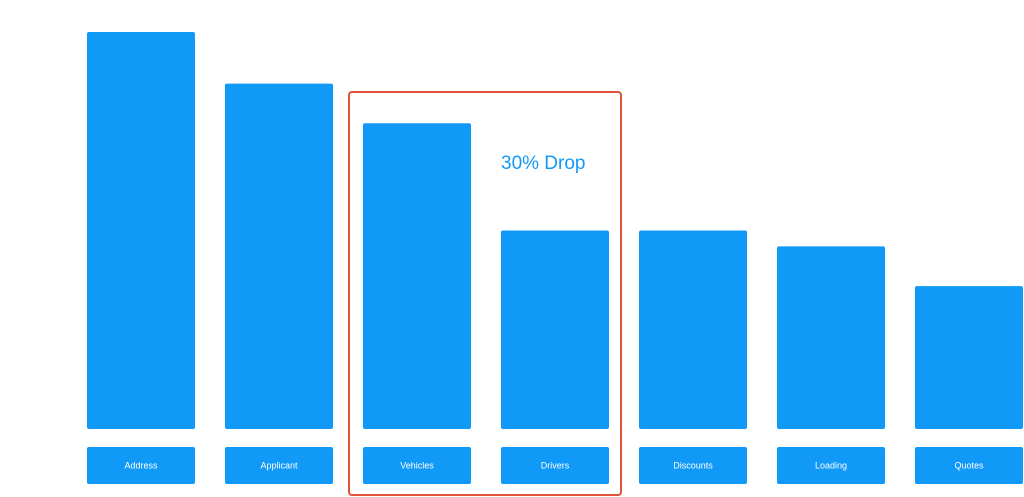  Describe the element at coordinates (417, 276) in the screenshot. I see `bar-vehicles` at that location.